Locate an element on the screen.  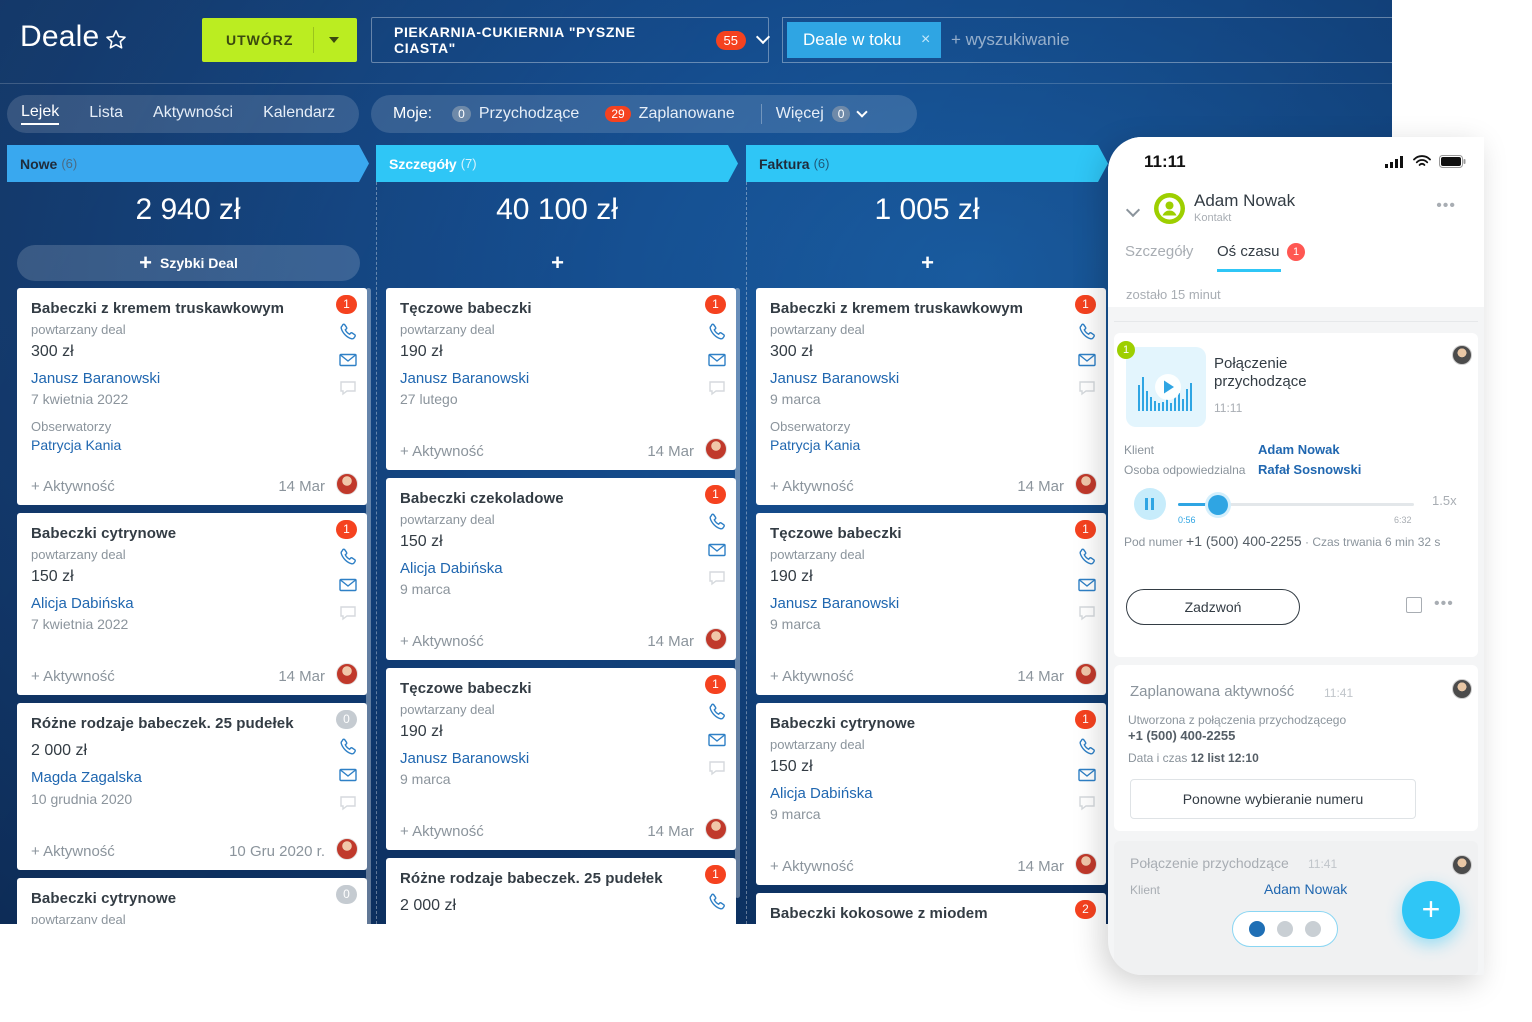
playback-slider is located at coordinates (1296, 505).